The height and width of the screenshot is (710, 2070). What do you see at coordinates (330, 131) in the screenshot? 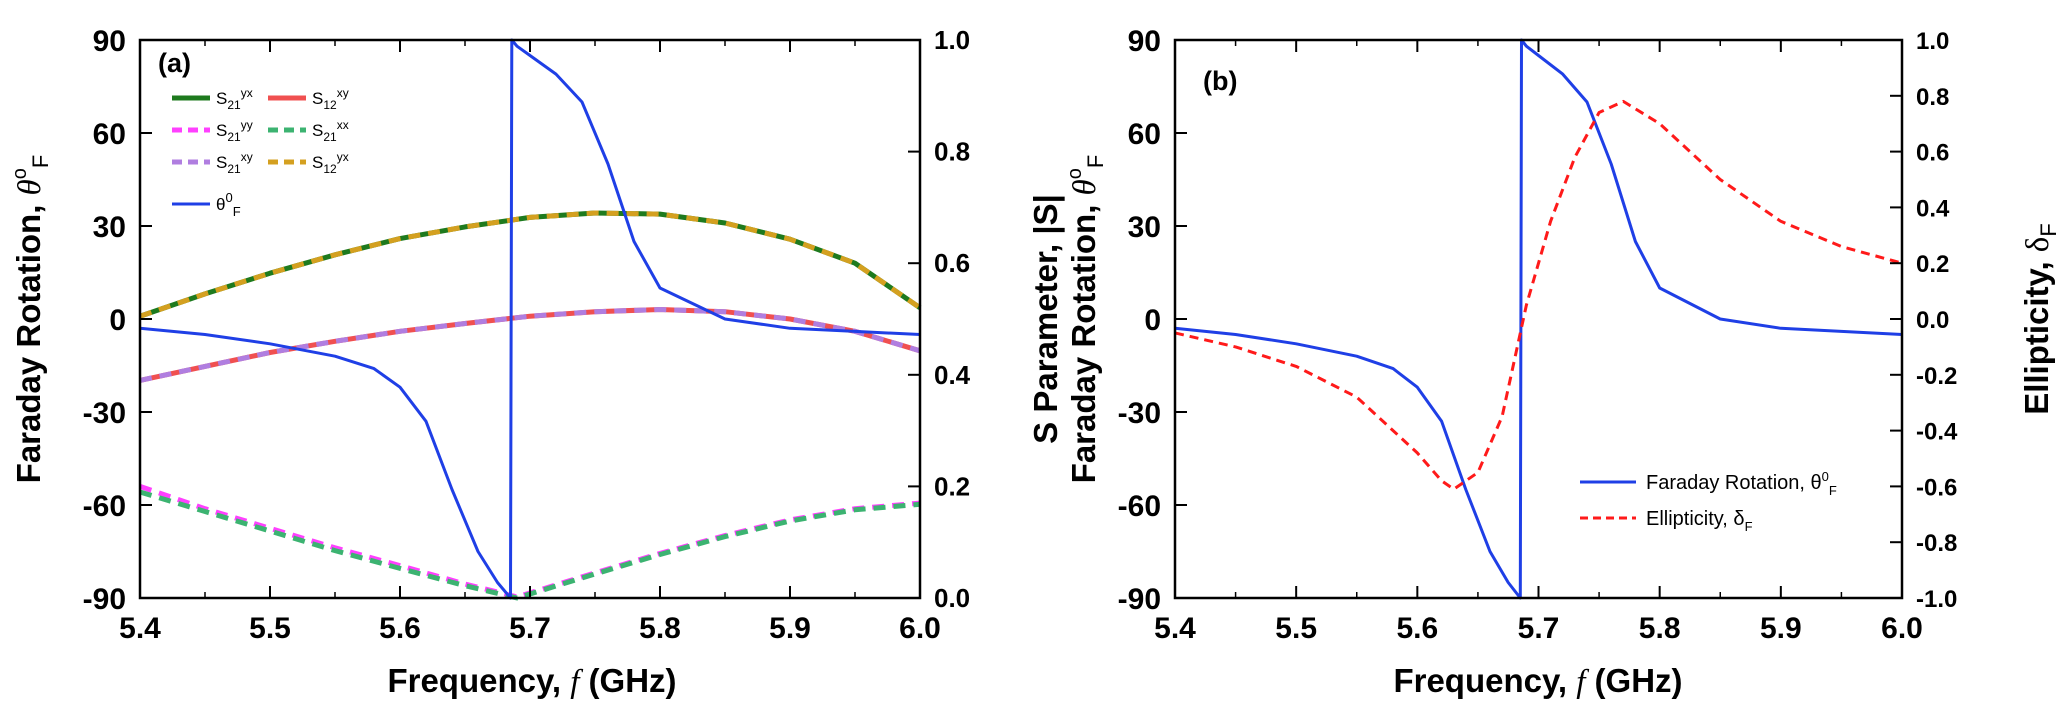
I see `legend-label: S21xx` at bounding box center [330, 131].